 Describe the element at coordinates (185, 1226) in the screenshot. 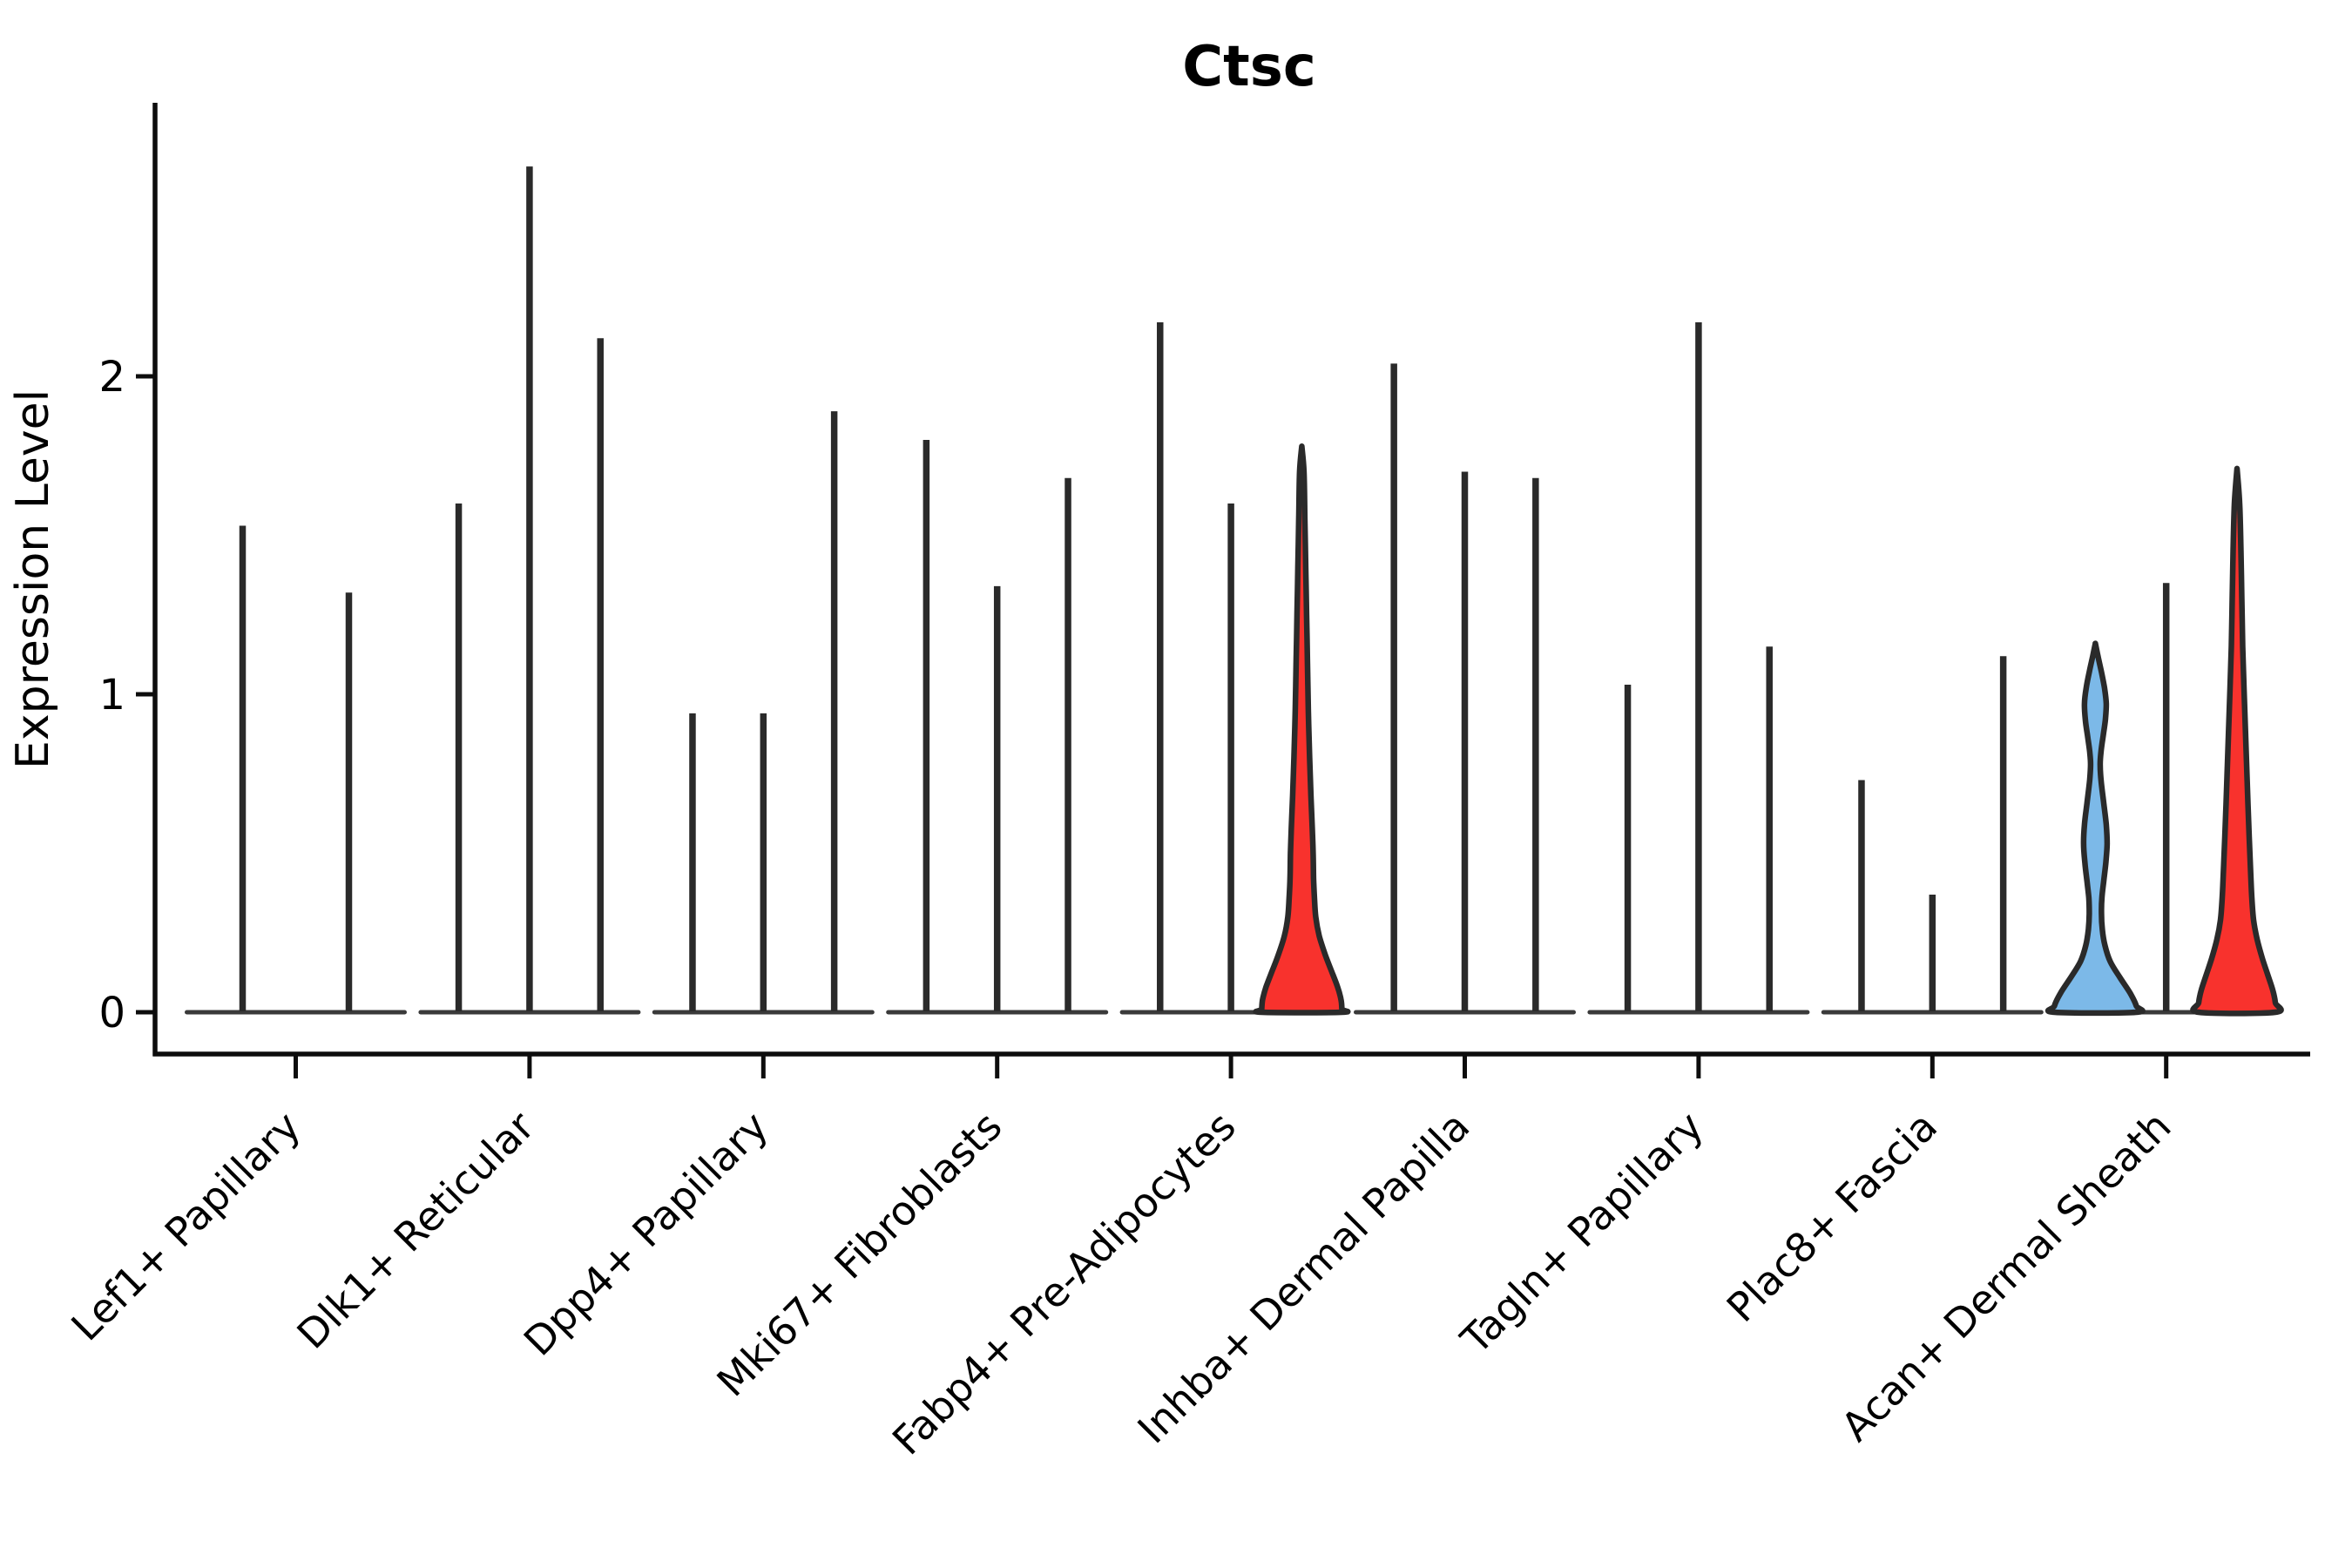

I see `x-category-label: Lef1+ Papillary` at that location.